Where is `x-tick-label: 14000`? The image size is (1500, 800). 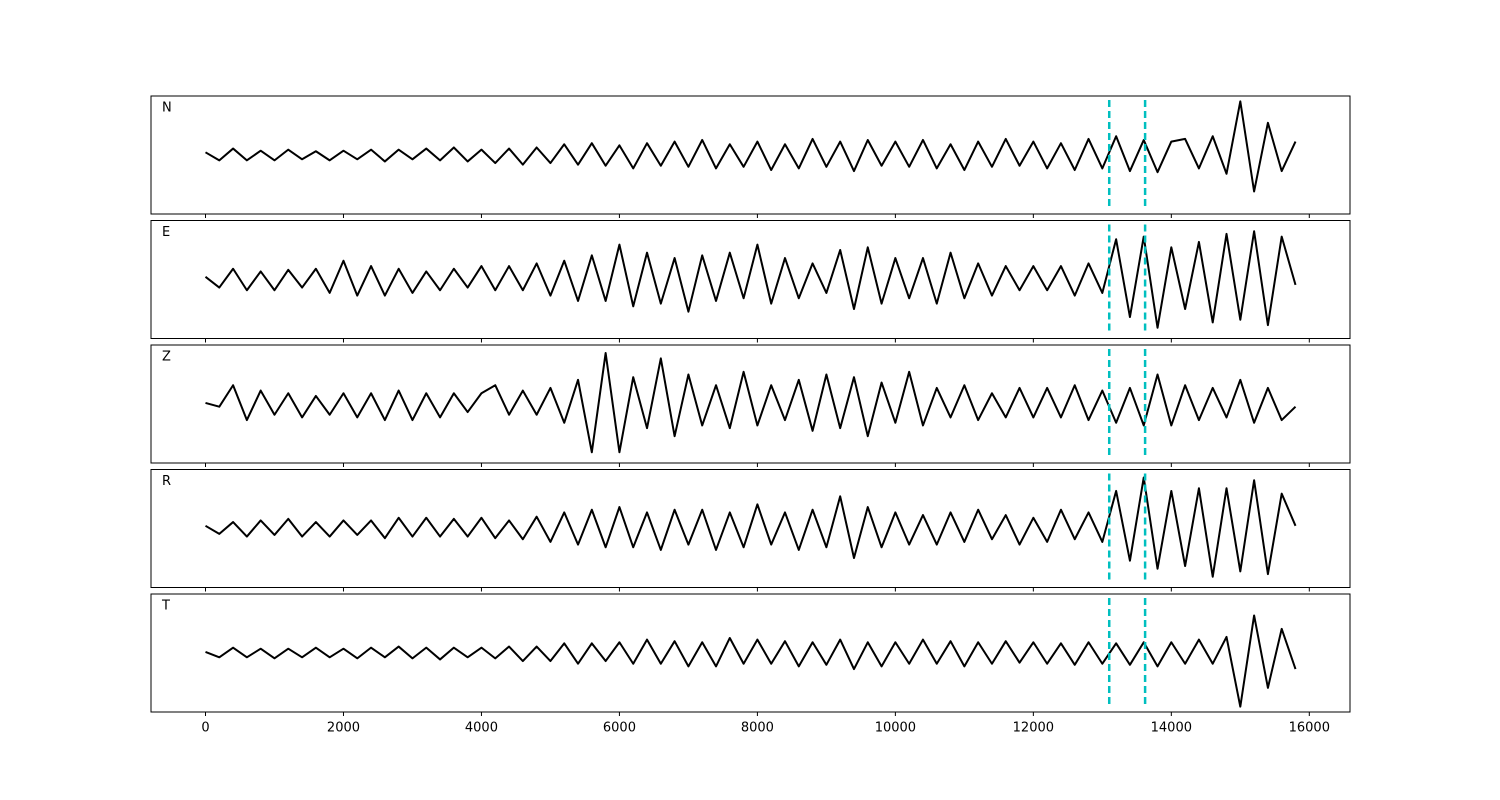
x-tick-label: 14000 is located at coordinates (1171, 728).